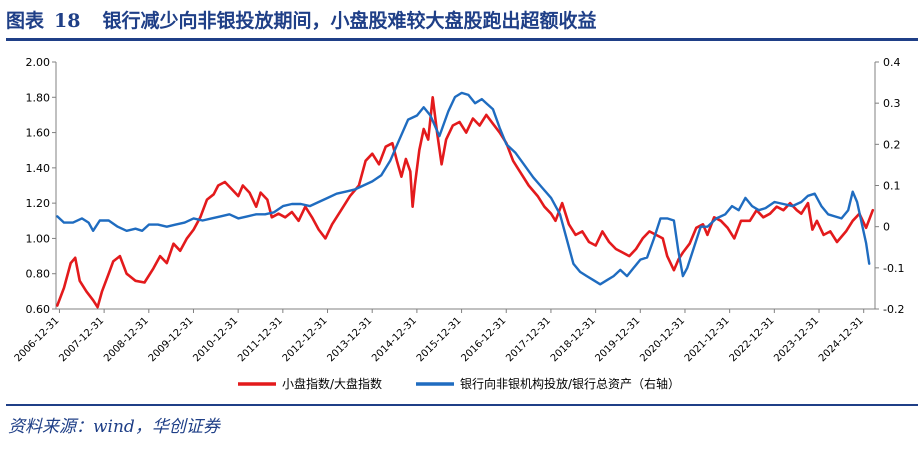 This screenshot has width=924, height=451. What do you see at coordinates (215, 339) in the screenshot?
I see `x-tick-label: 2010-12-31` at bounding box center [215, 339].